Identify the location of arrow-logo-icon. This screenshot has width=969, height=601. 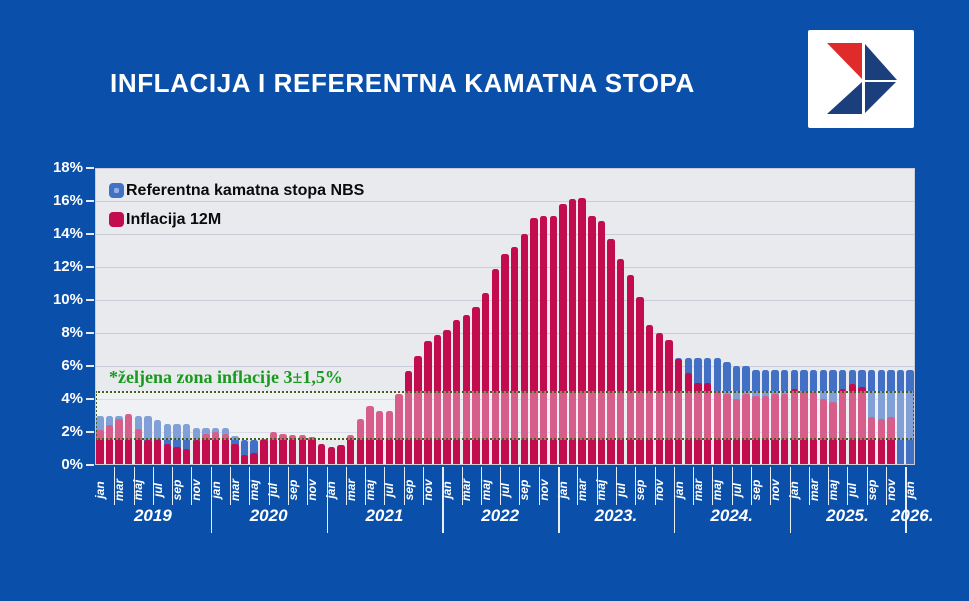
(862, 78).